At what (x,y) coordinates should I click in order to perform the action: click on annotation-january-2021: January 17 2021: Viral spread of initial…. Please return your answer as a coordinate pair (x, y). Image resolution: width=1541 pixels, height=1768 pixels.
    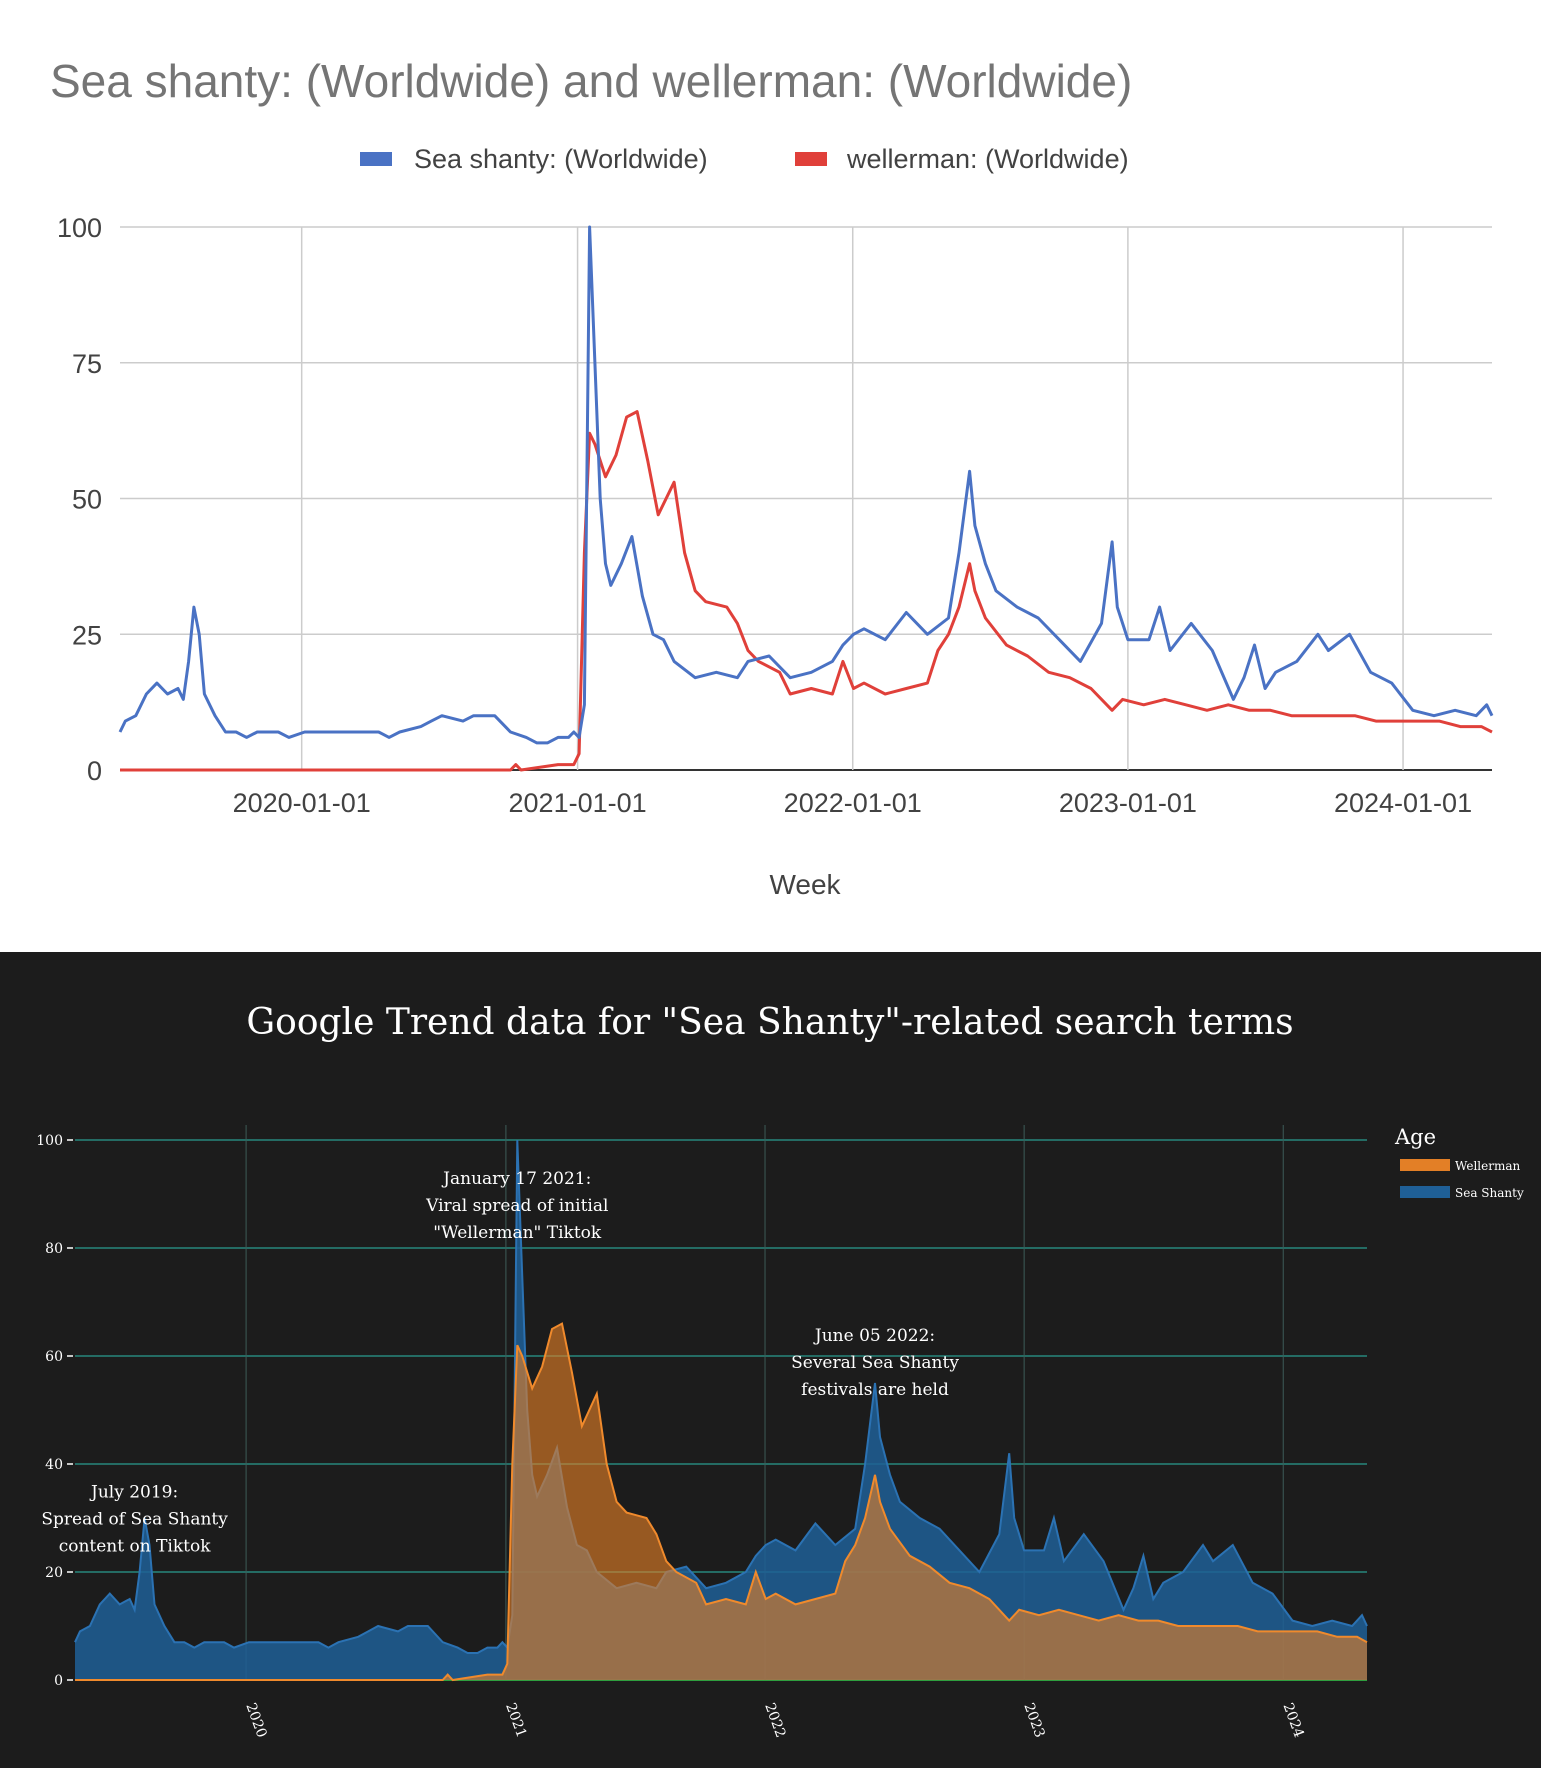
    Looking at the image, I should click on (516, 1206).